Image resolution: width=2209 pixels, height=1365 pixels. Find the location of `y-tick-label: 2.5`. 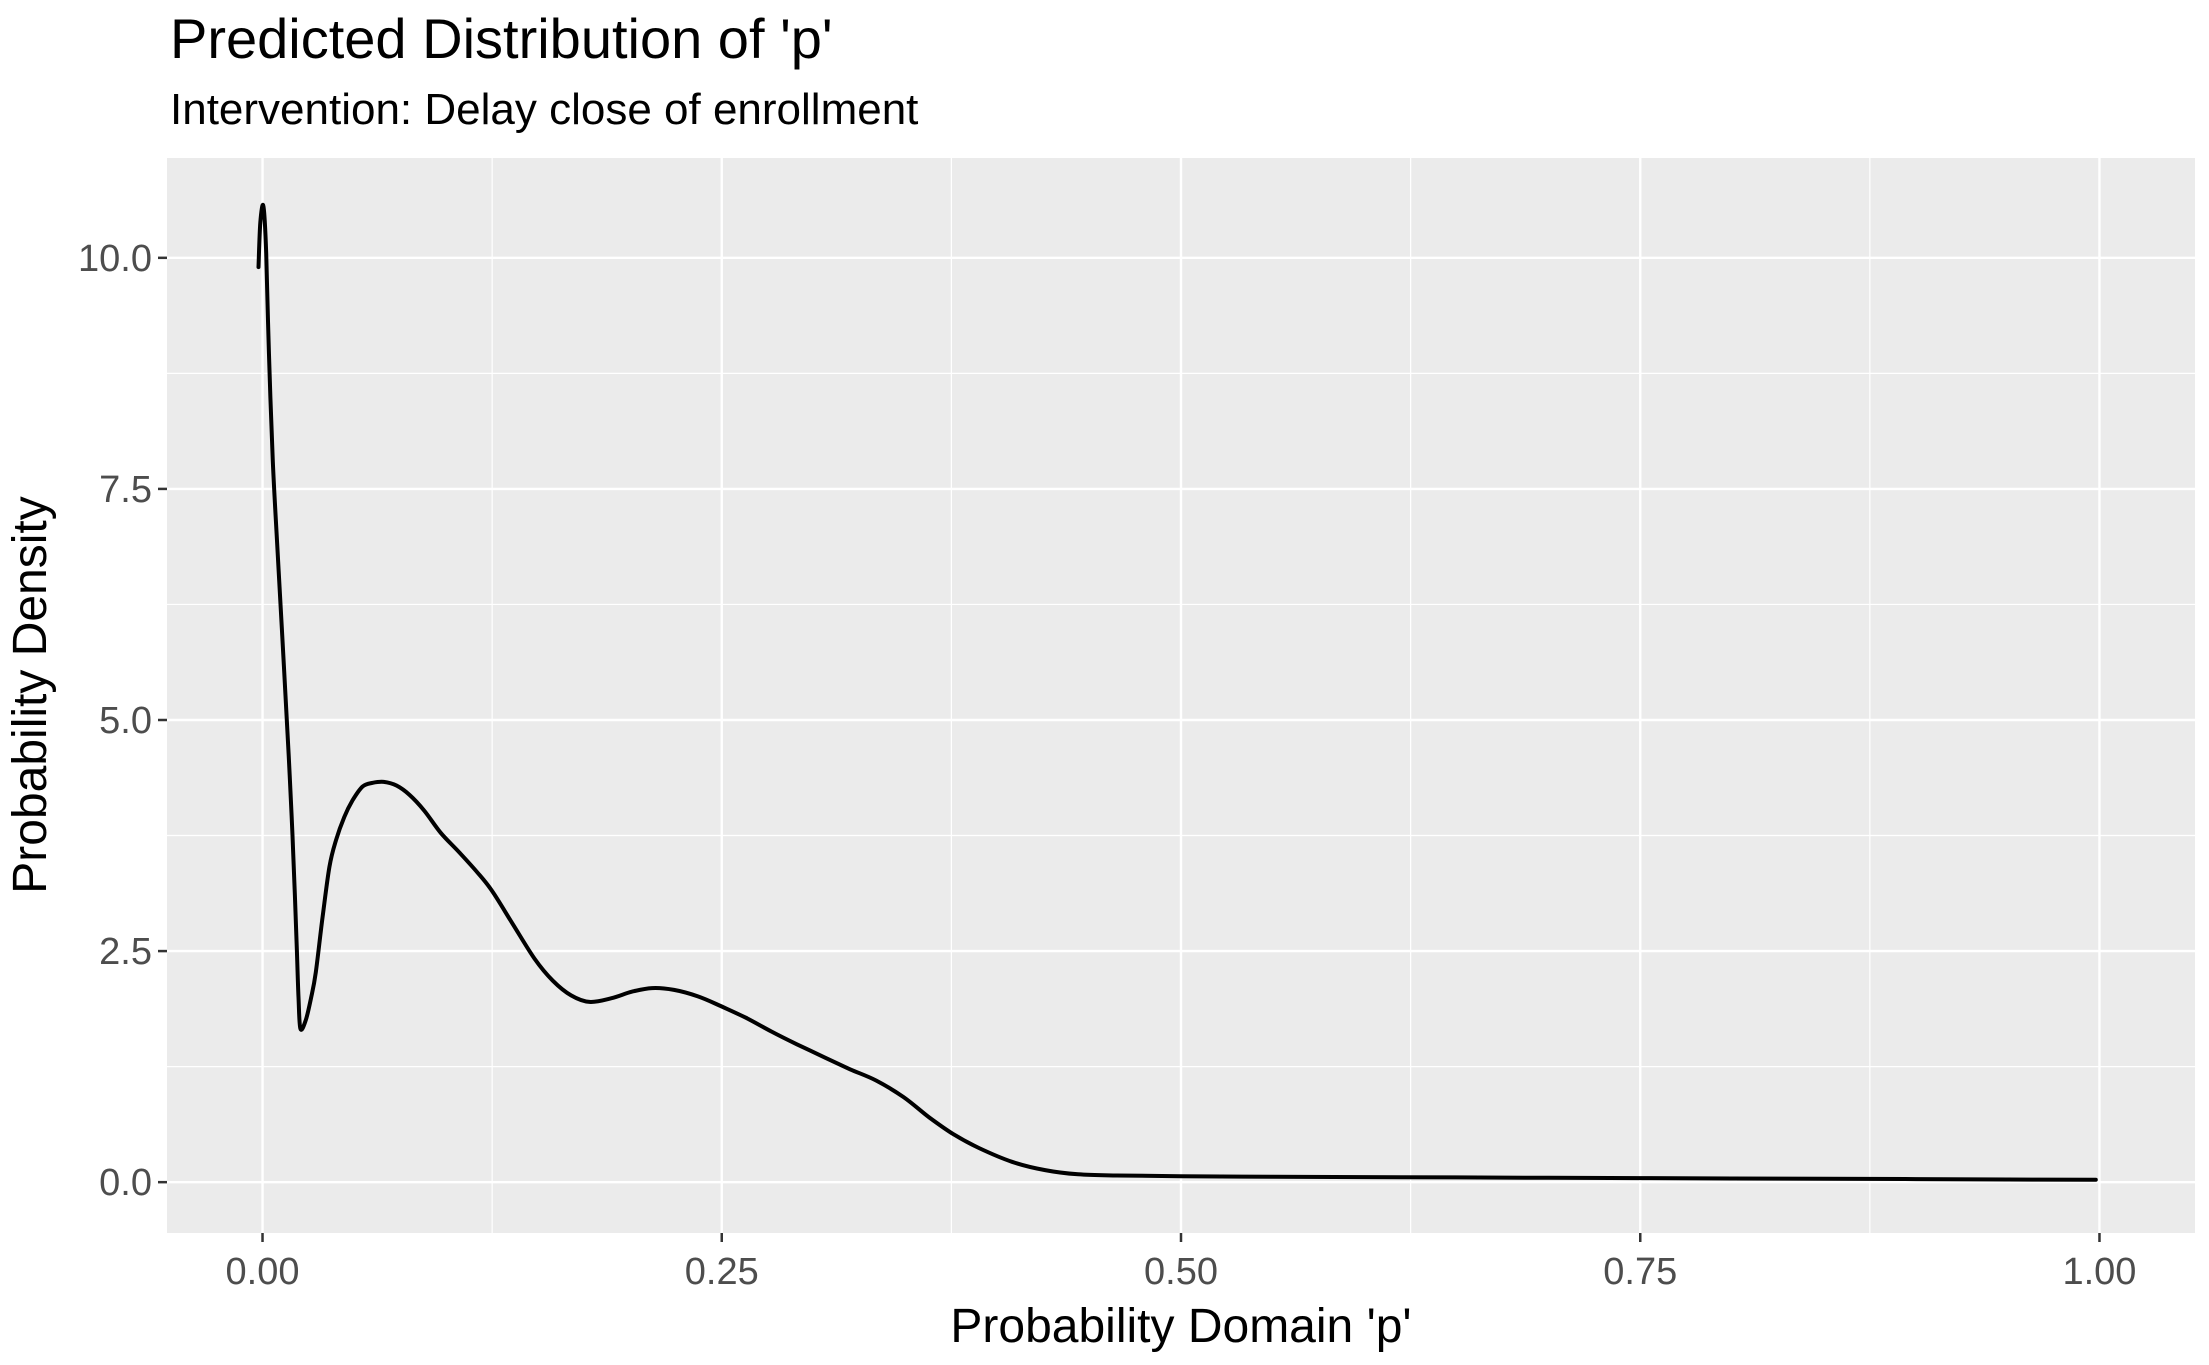

y-tick-label: 2.5 is located at coordinates (125, 952).